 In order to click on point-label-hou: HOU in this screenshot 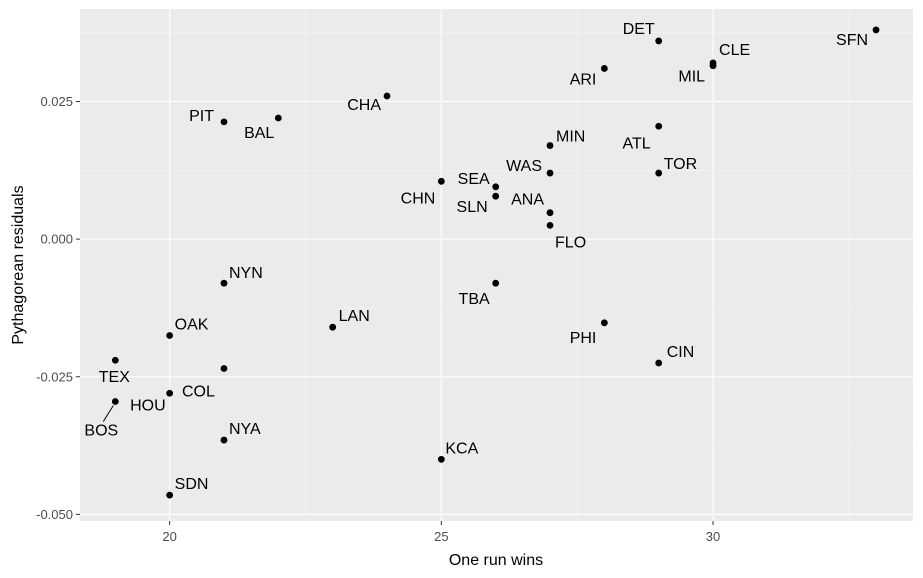, I will do `click(148, 405)`.